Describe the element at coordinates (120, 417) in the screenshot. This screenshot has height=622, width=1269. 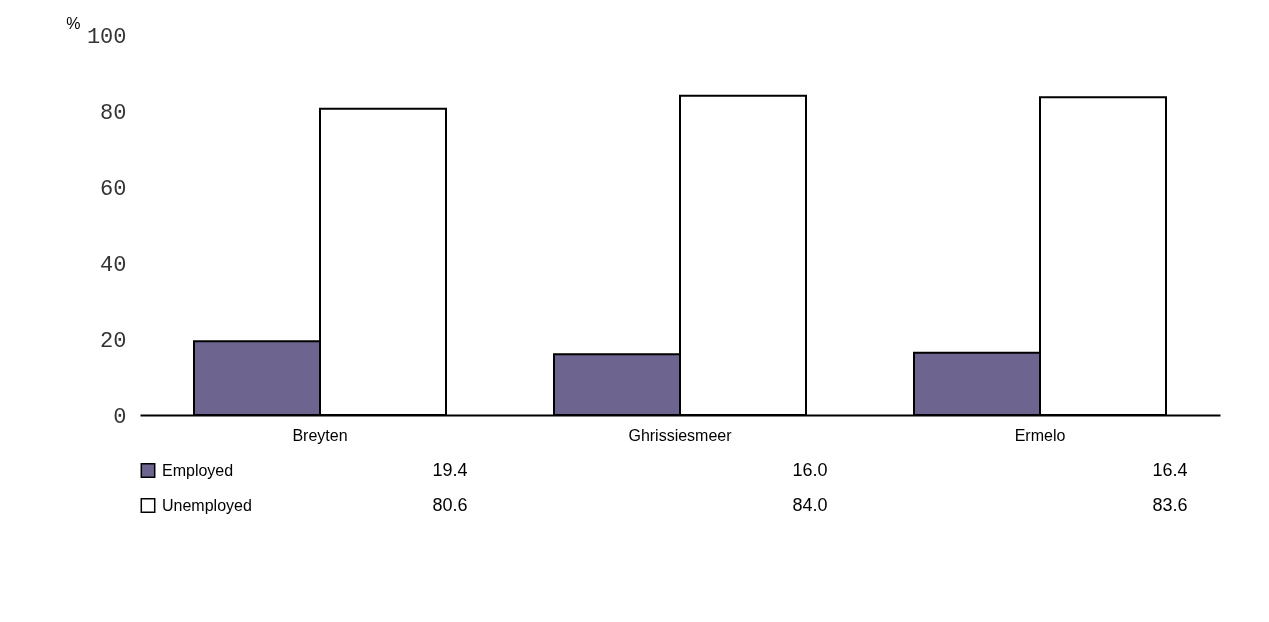
I see `y-tick-label: 0` at that location.